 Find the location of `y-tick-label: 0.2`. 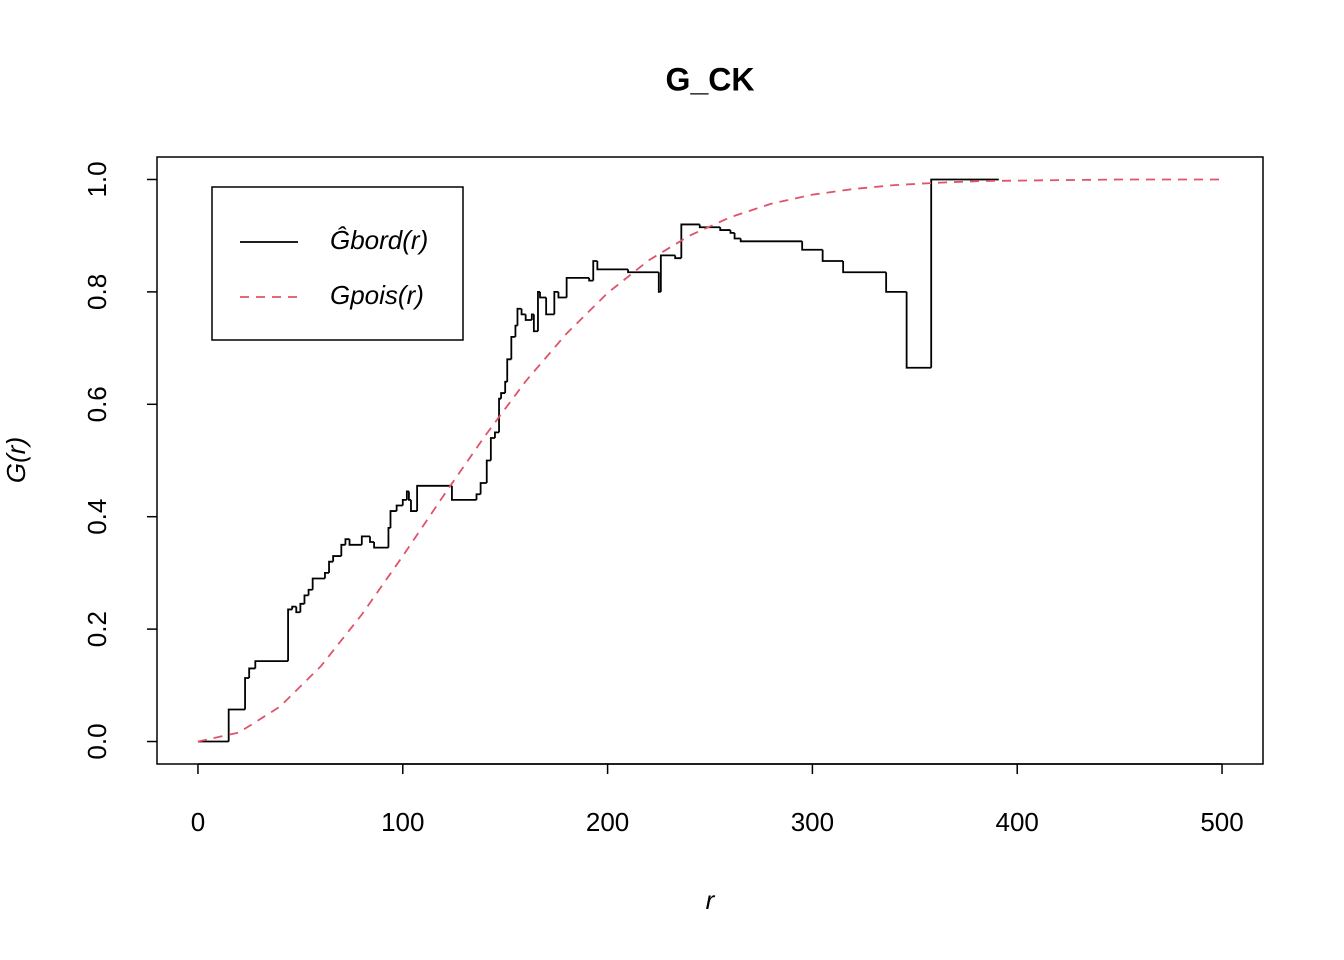

y-tick-label: 0.2 is located at coordinates (97, 629).